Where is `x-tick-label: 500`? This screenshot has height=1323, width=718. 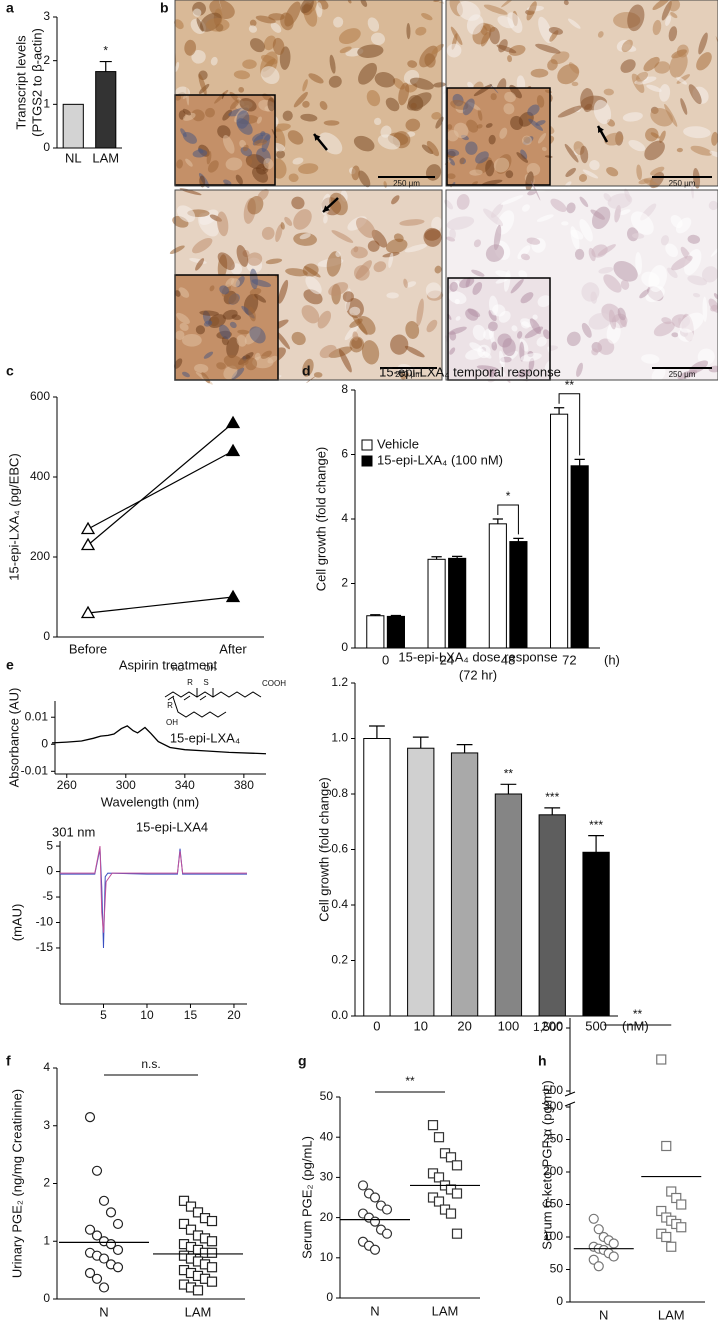
x-tick-label: 500 is located at coordinates (596, 1025).